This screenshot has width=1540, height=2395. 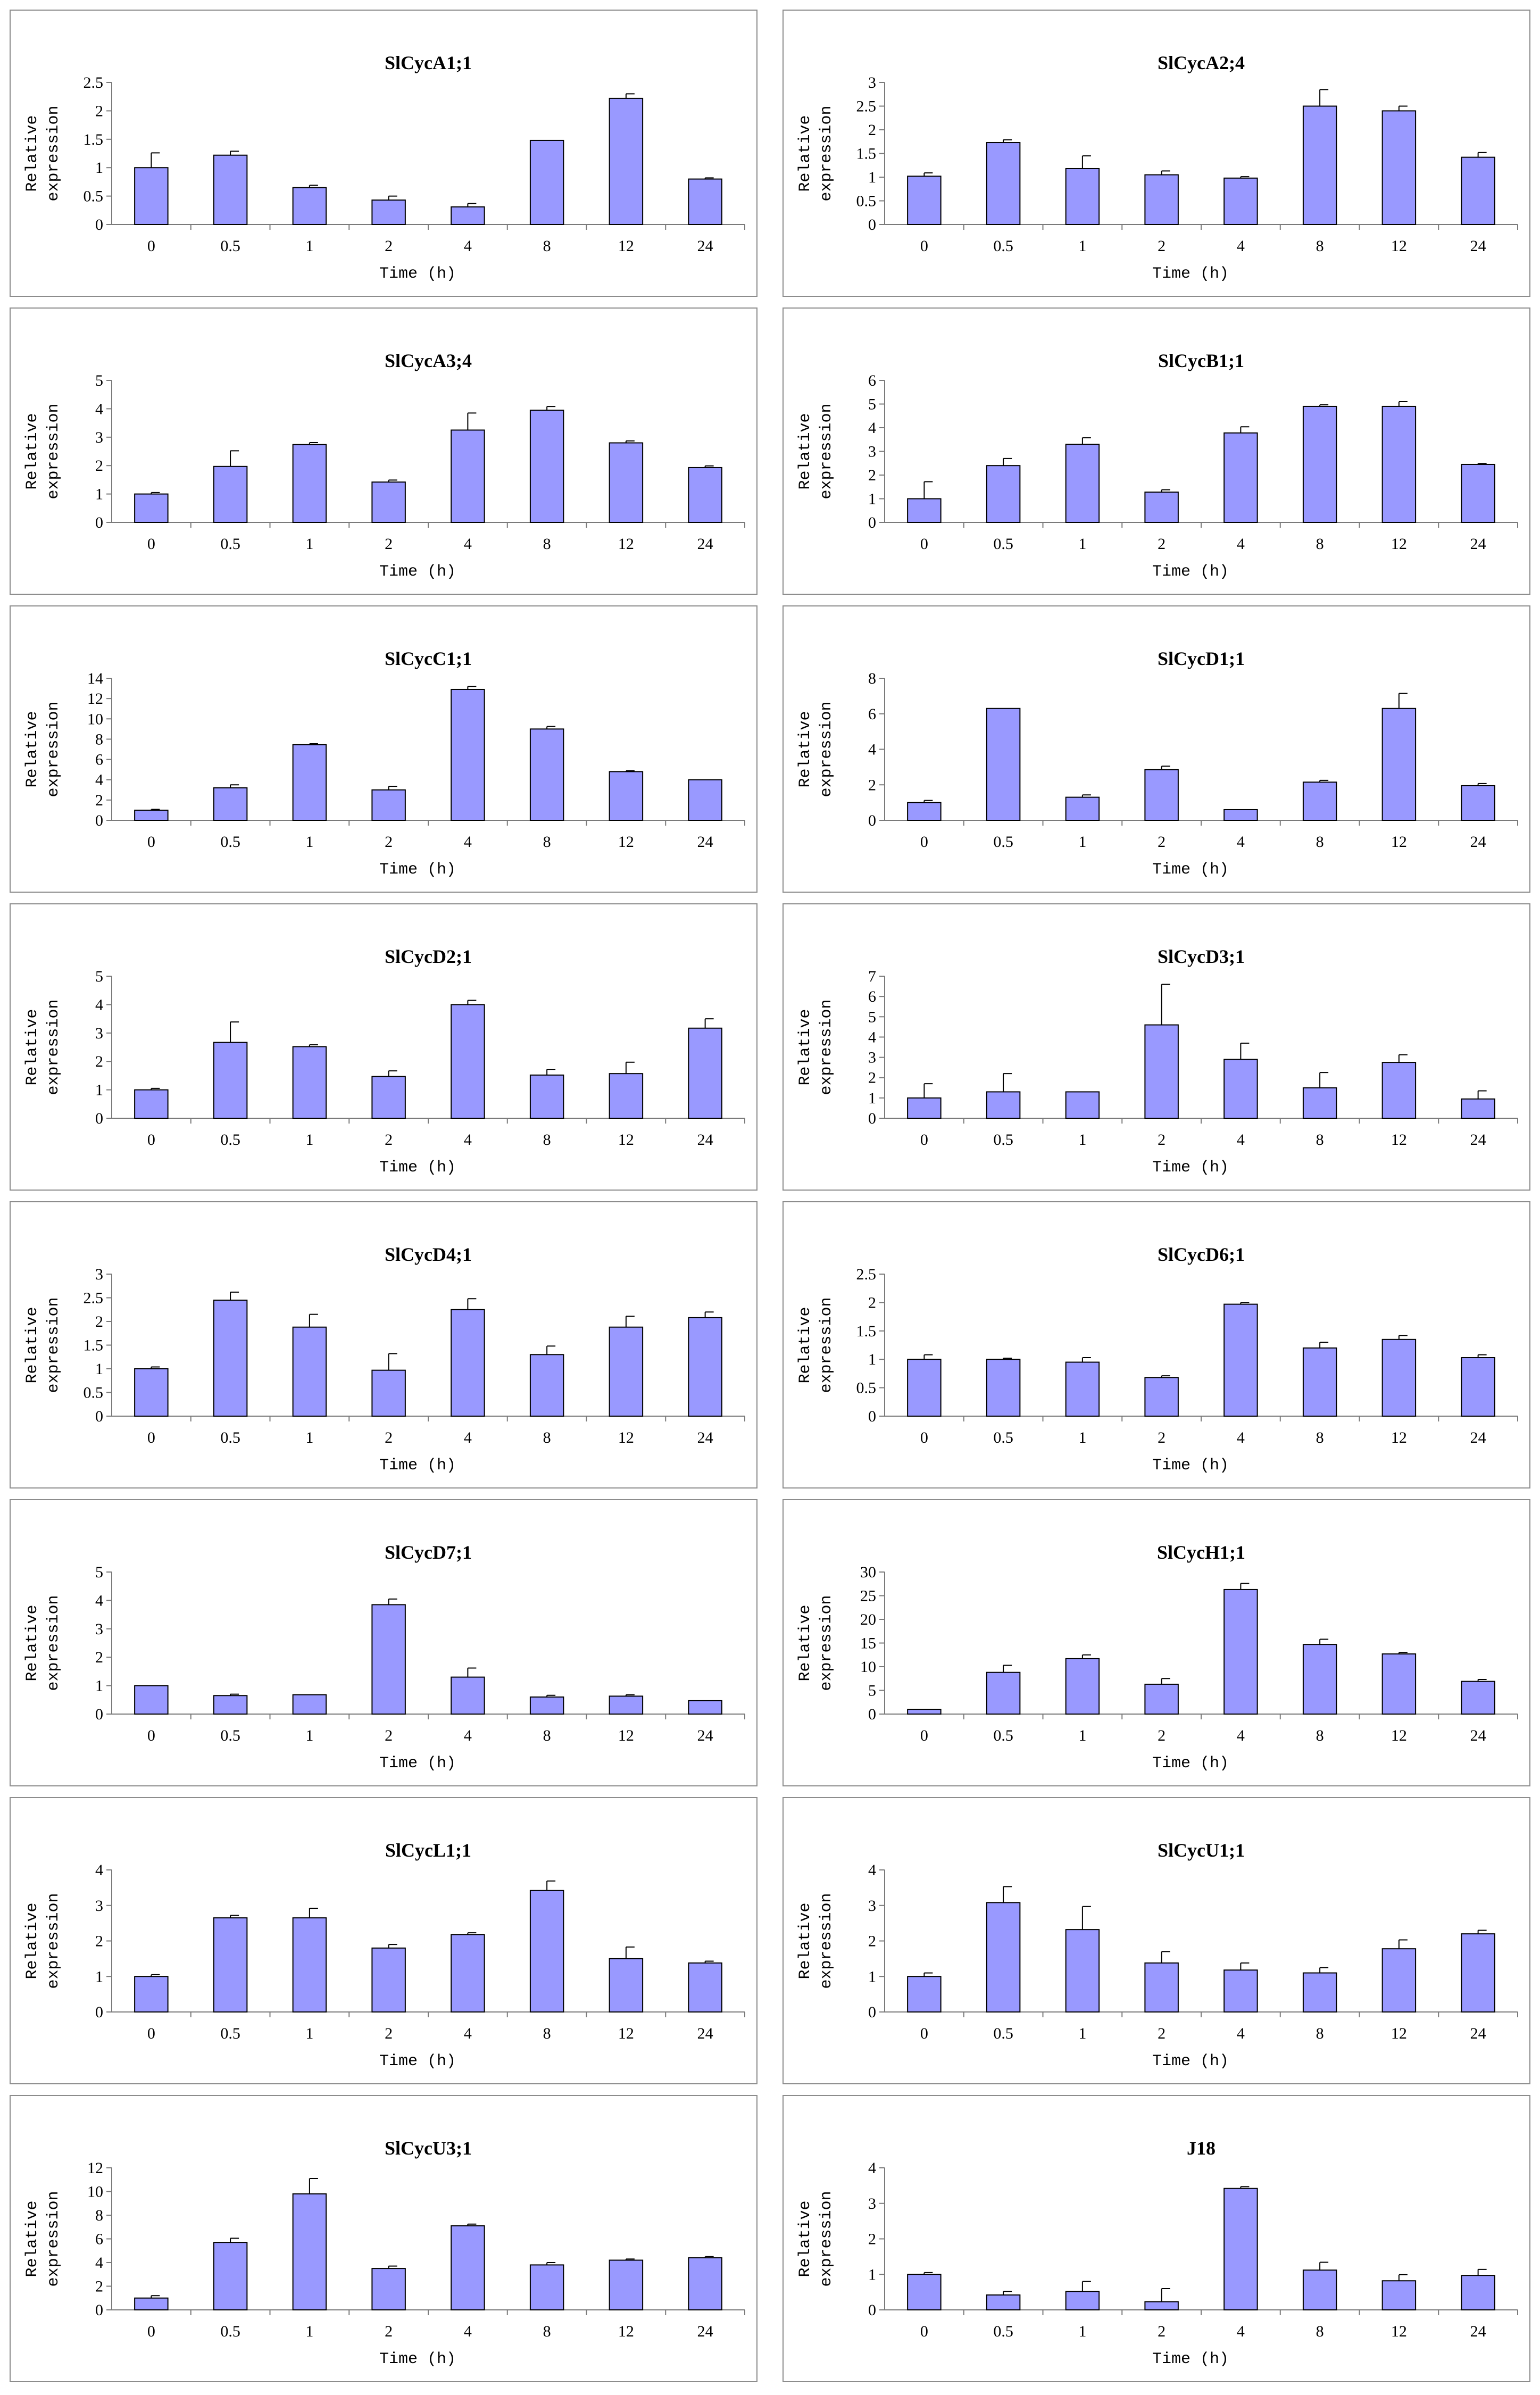 What do you see at coordinates (868, 1619) in the screenshot?
I see `y-tick-label: 20` at bounding box center [868, 1619].